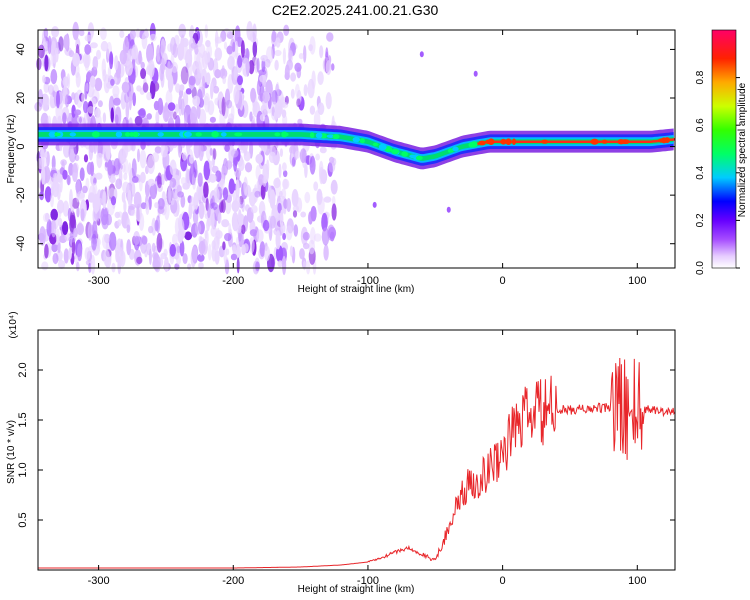  I want to click on x-tick-label: 0, so click(503, 581).